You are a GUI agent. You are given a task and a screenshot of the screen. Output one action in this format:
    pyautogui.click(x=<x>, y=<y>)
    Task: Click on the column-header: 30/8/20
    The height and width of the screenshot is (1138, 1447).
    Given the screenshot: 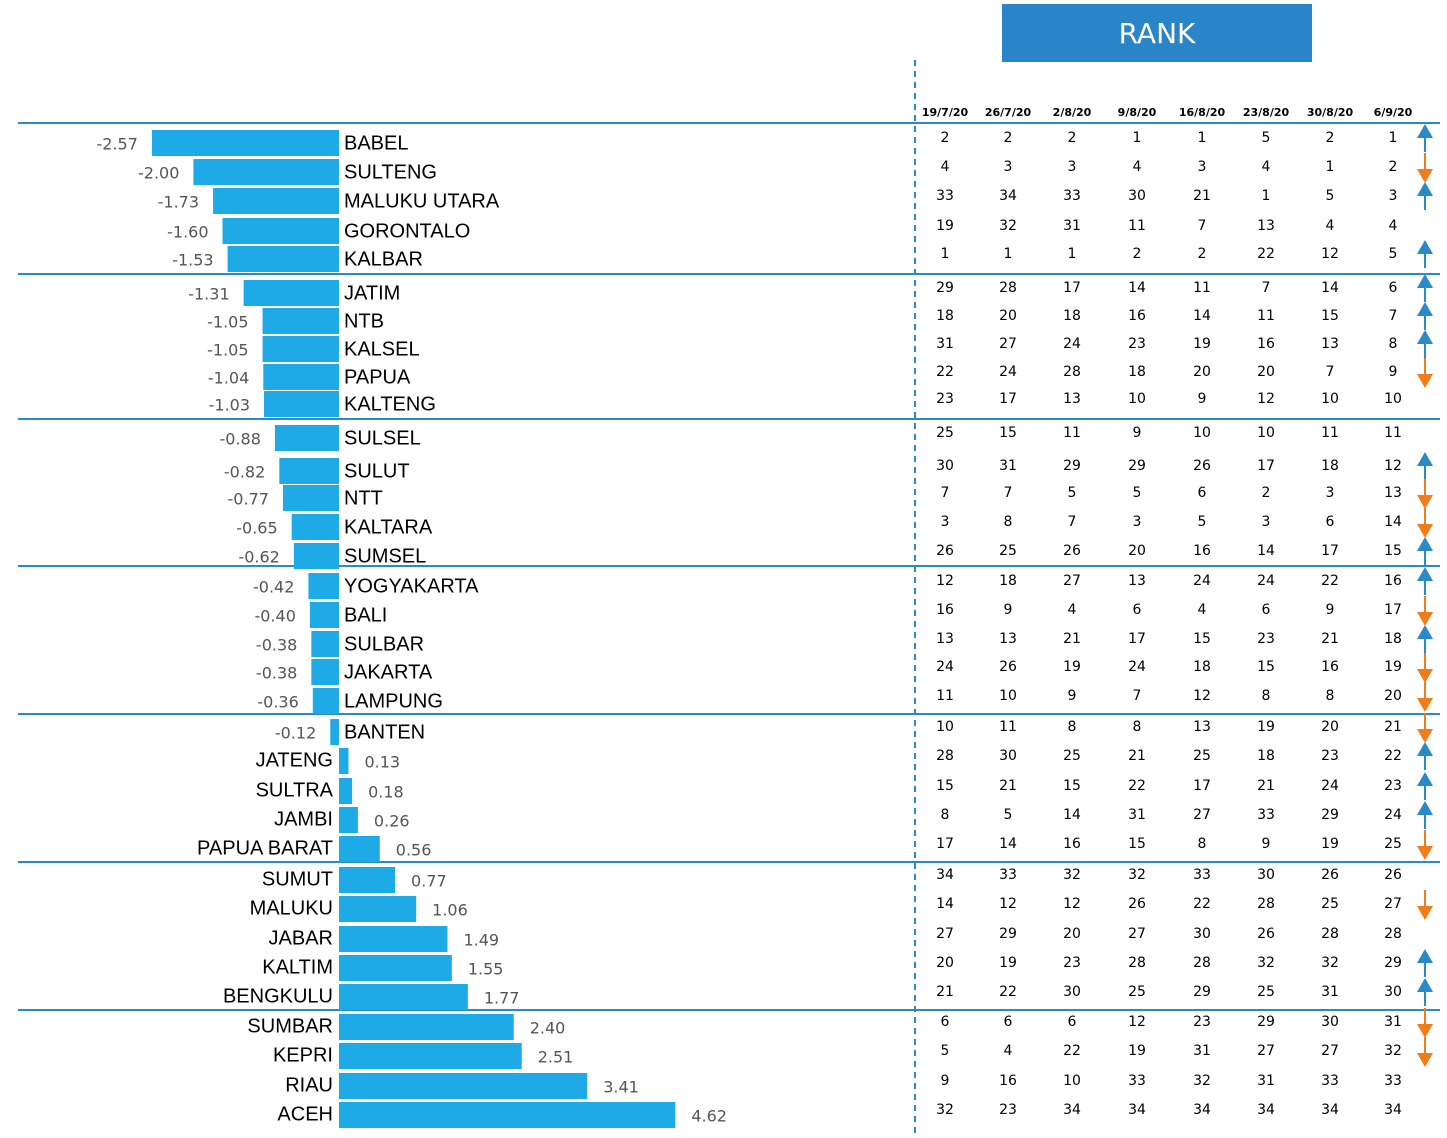 What is the action you would take?
    pyautogui.click(x=1330, y=112)
    